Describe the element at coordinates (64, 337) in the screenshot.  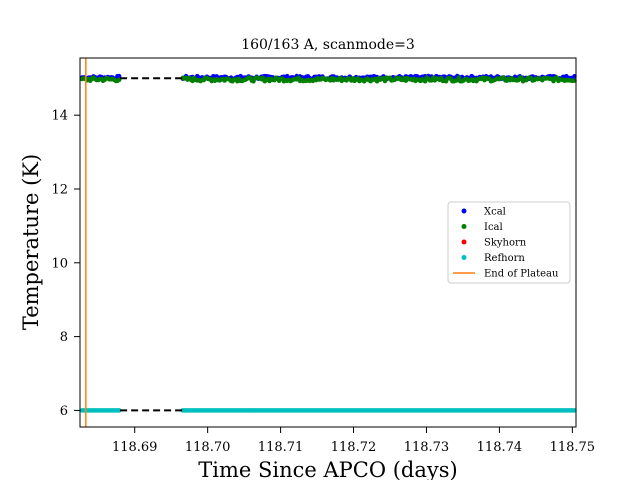
I see `y-tick-label: 8` at that location.